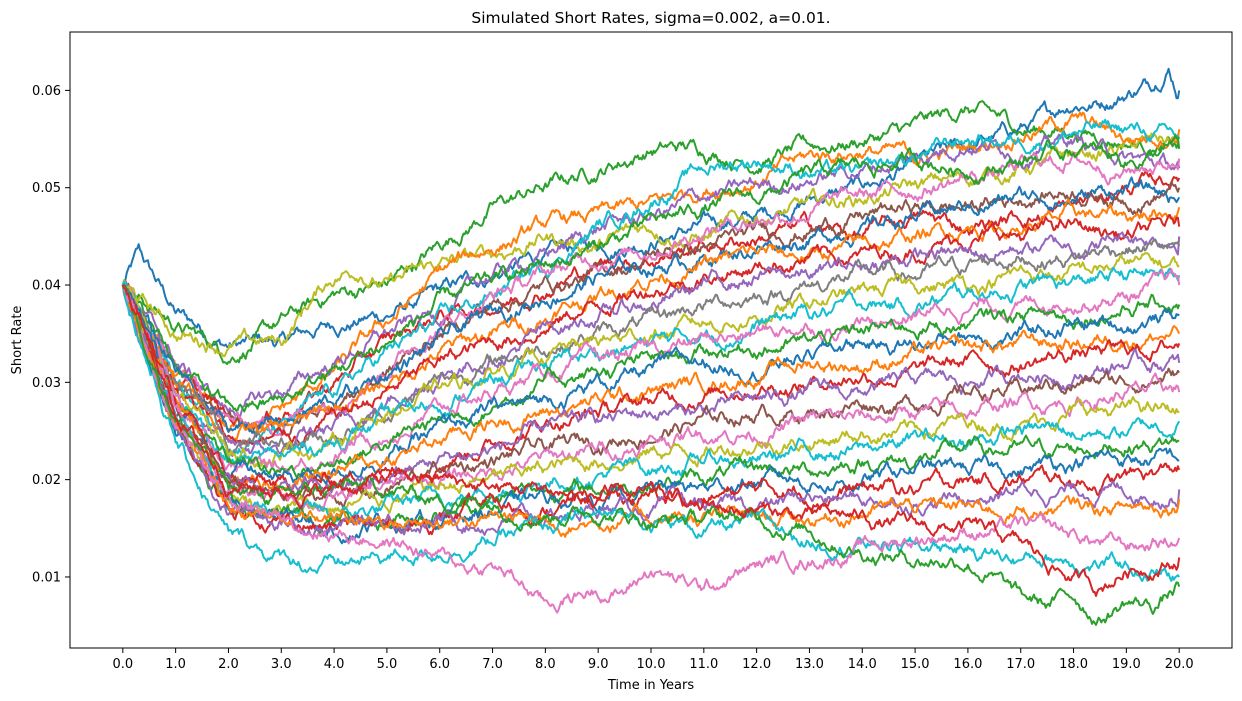  Describe the element at coordinates (492, 664) in the screenshot. I see `x-tick-label: 7.0` at that location.